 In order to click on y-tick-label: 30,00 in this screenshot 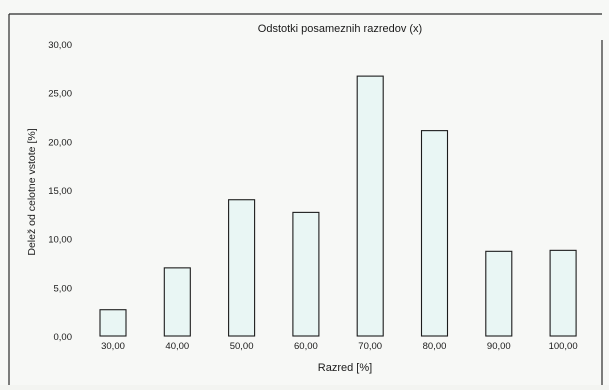, I will do `click(60, 45)`.